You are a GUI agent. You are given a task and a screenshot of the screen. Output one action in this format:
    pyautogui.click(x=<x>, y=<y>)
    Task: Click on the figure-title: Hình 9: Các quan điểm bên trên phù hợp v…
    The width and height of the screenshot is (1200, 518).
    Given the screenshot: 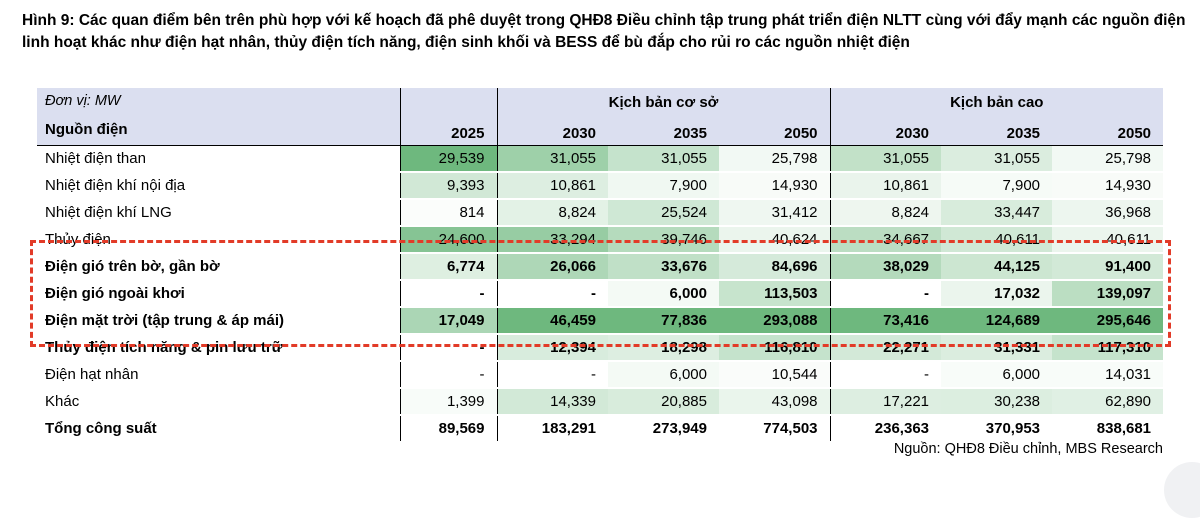 What is the action you would take?
    pyautogui.click(x=604, y=31)
    